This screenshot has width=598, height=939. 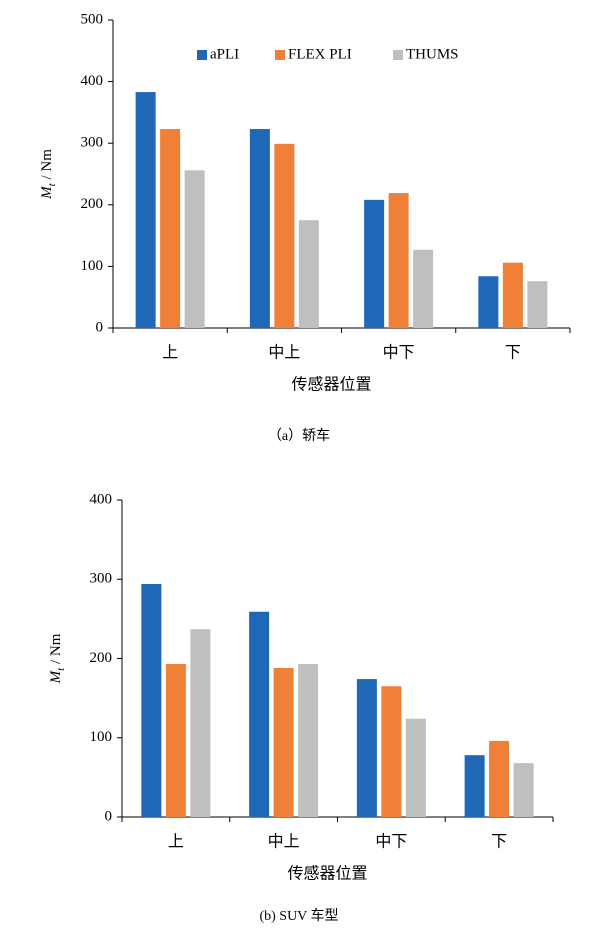 What do you see at coordinates (224, 54) in the screenshot?
I see `legend-label: aPLI` at bounding box center [224, 54].